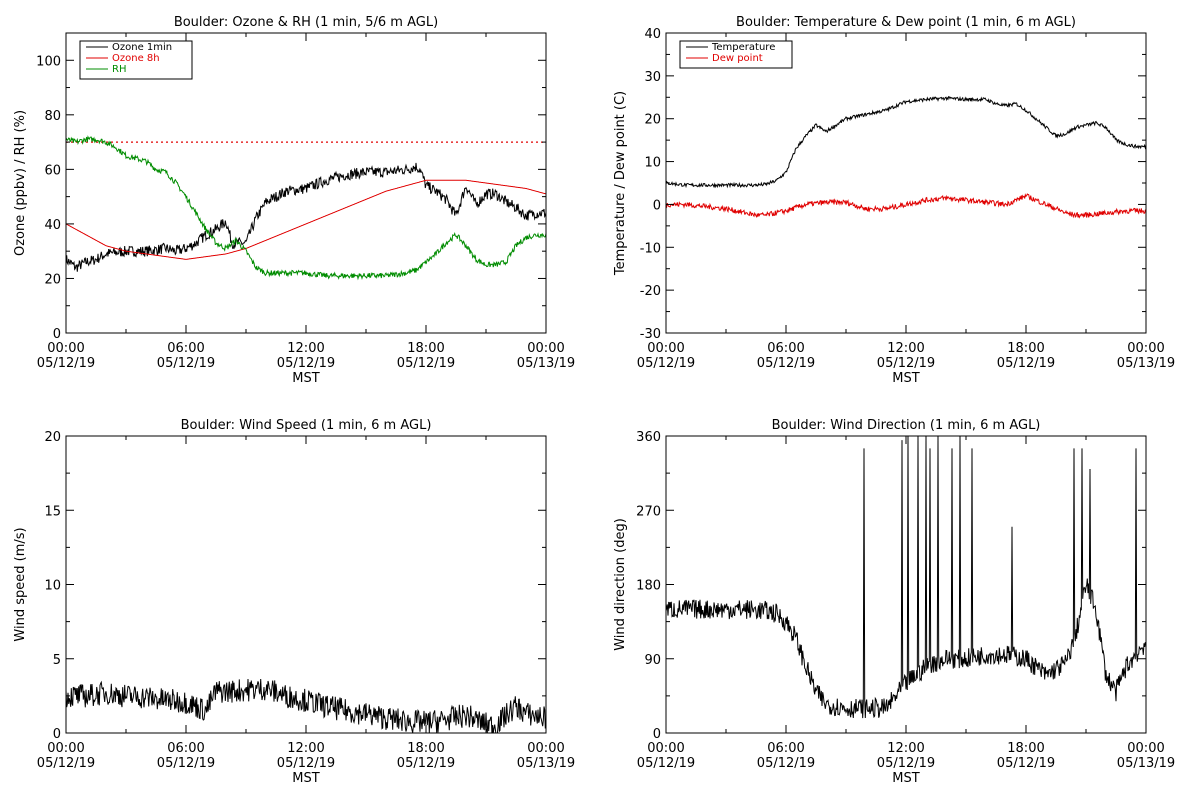 The height and width of the screenshot is (804, 1200). What do you see at coordinates (48, 61) in the screenshot?
I see `y-tick-label: 100` at bounding box center [48, 61].